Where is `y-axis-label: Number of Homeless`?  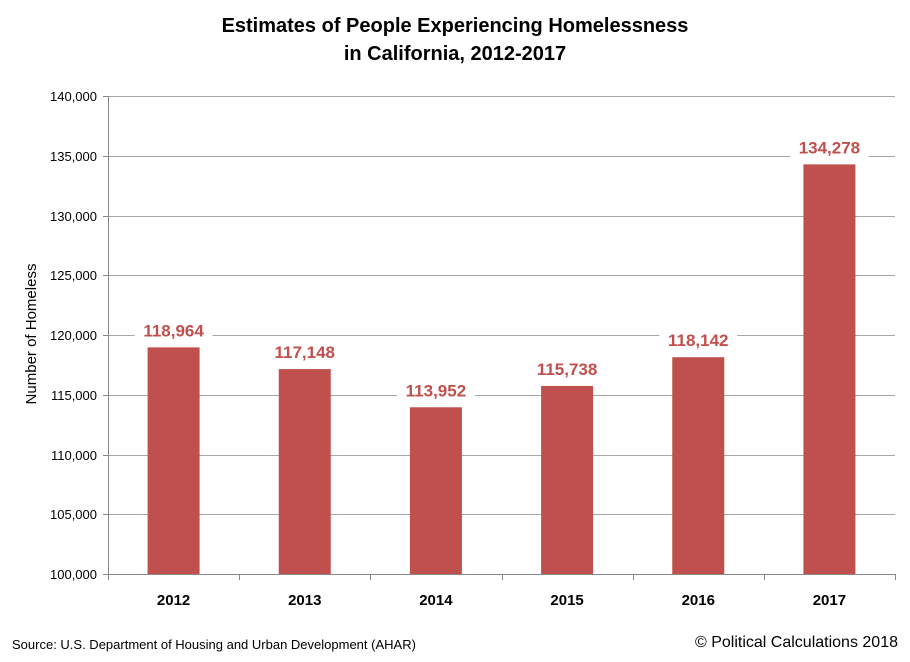 y-axis-label: Number of Homeless is located at coordinates (31, 334).